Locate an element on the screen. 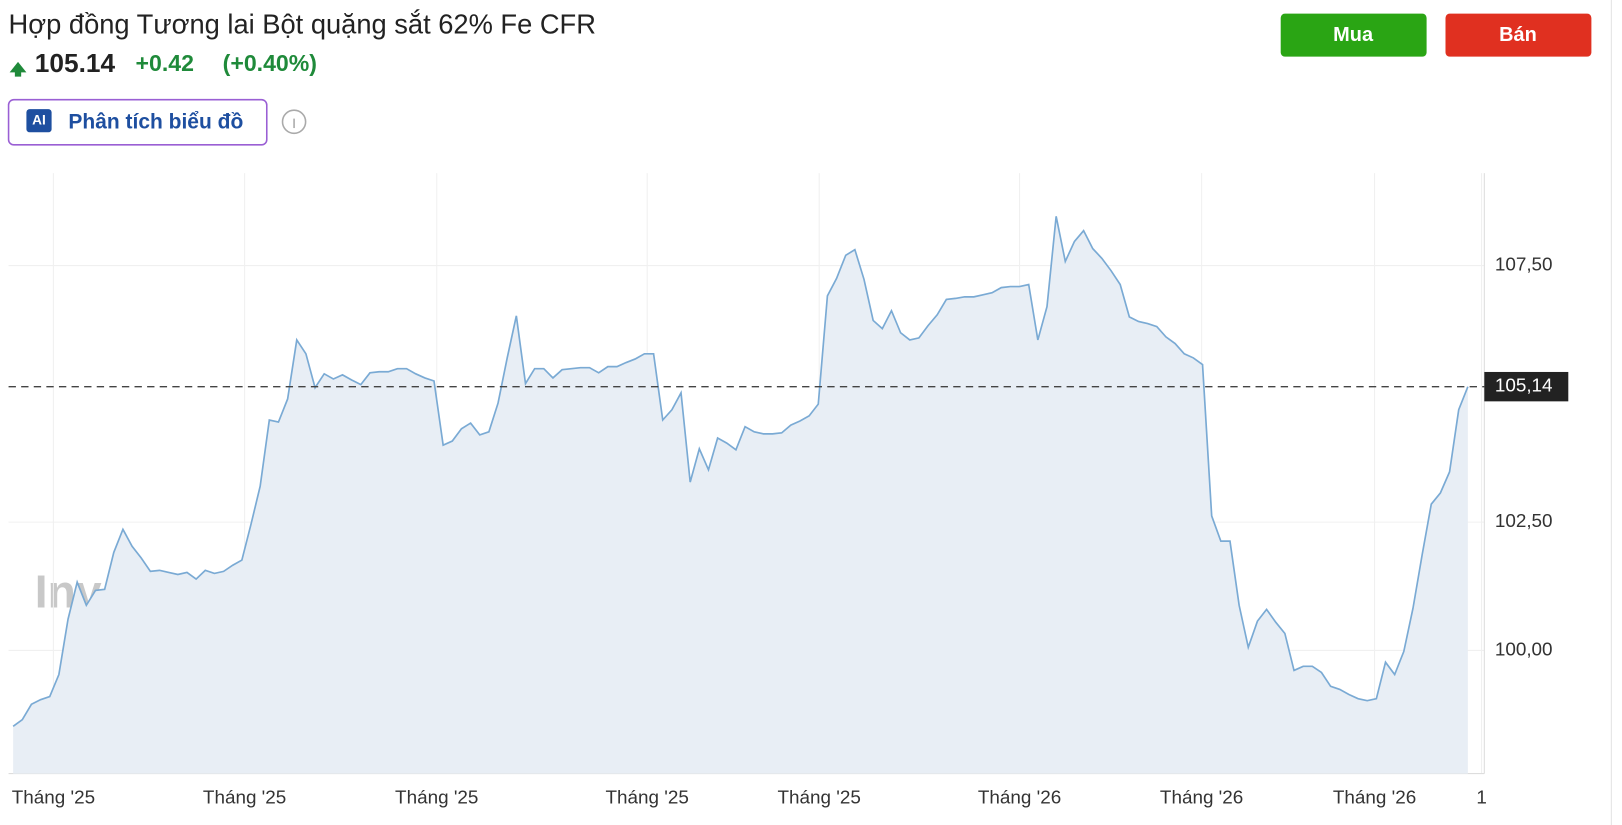  buy-label: Mua is located at coordinates (1353, 35).